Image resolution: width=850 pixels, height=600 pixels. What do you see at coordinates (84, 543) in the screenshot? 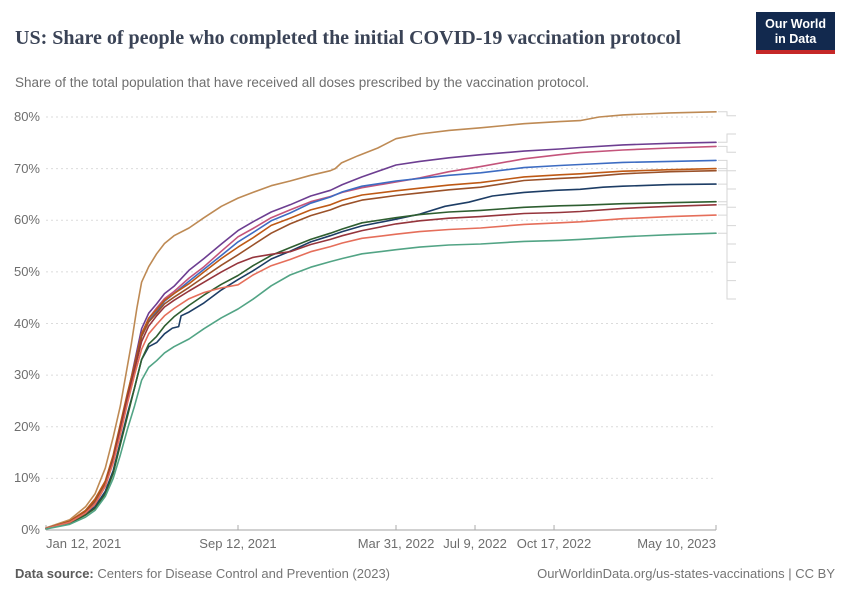
I see `x-tick-label: Jan 12, 2021` at bounding box center [84, 543].